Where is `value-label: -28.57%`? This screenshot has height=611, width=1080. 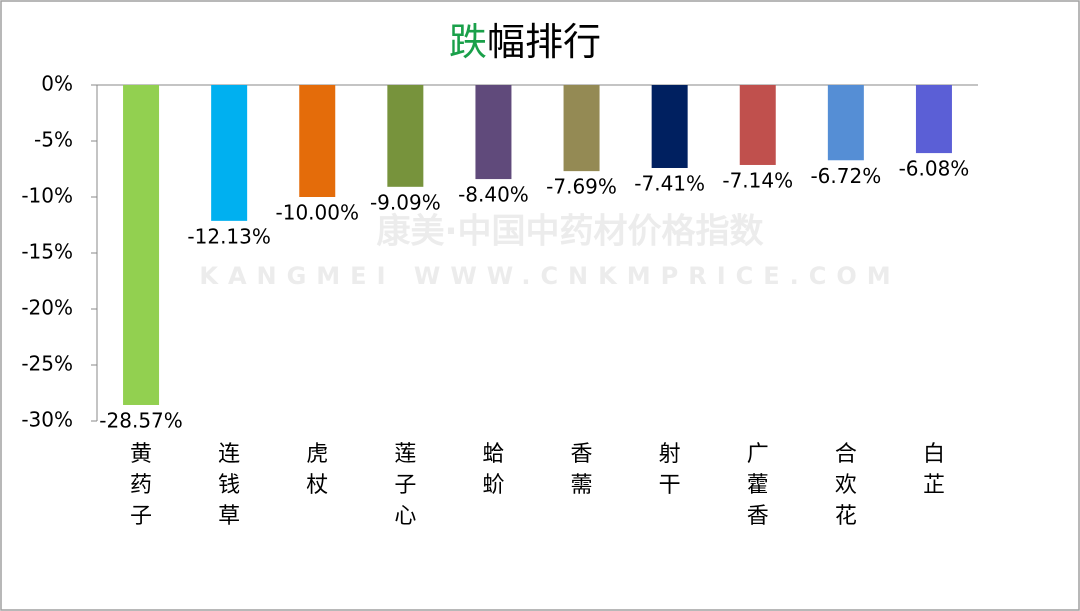
value-label: -28.57% is located at coordinates (140, 420).